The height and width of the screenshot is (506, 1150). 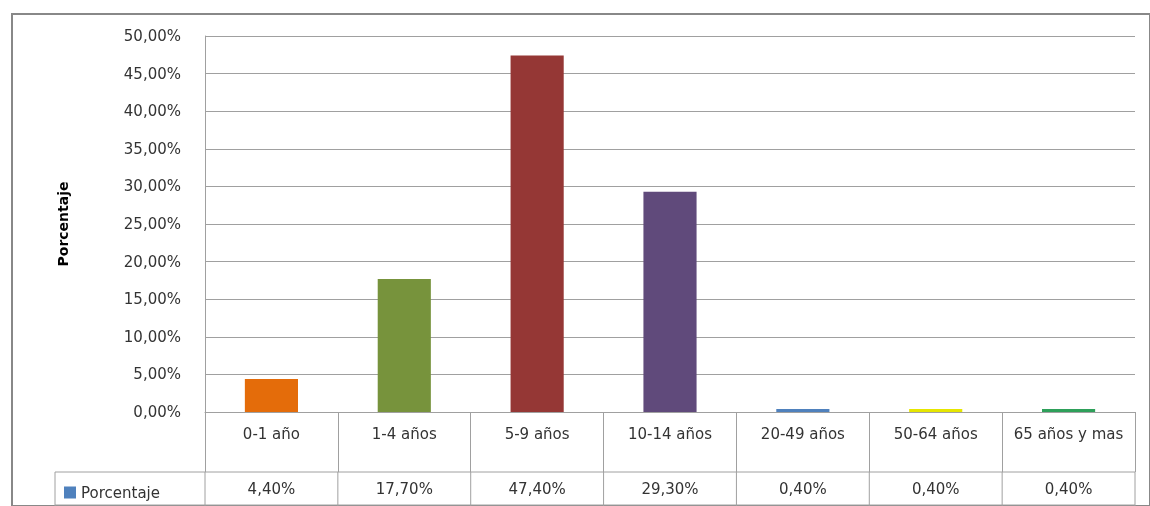 What do you see at coordinates (537, 489) in the screenshot?
I see `data-label: 47,40%` at bounding box center [537, 489].